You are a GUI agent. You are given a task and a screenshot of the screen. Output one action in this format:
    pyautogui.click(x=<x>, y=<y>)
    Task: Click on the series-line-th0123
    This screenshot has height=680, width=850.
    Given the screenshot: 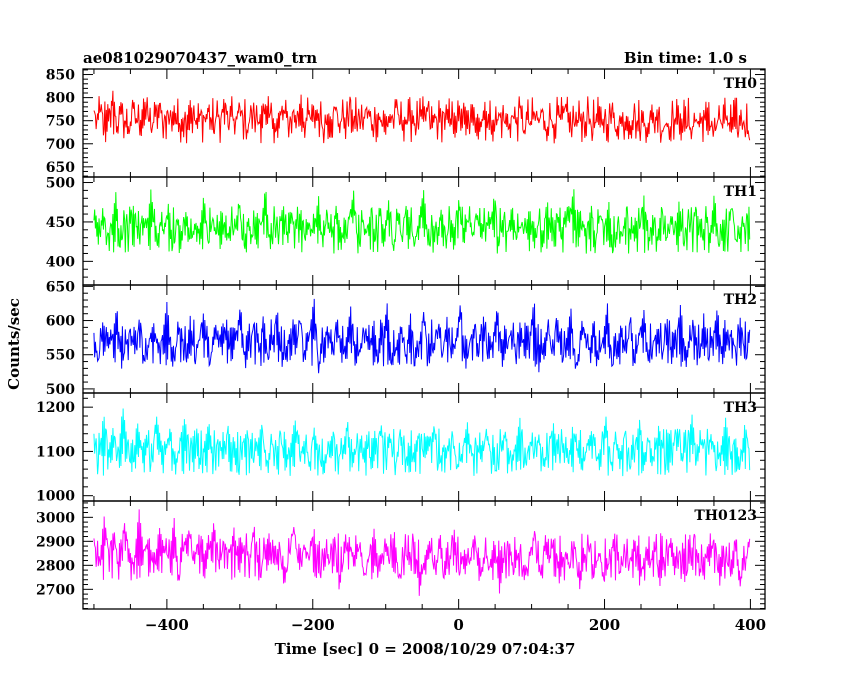 What is the action you would take?
    pyautogui.click(x=422, y=552)
    